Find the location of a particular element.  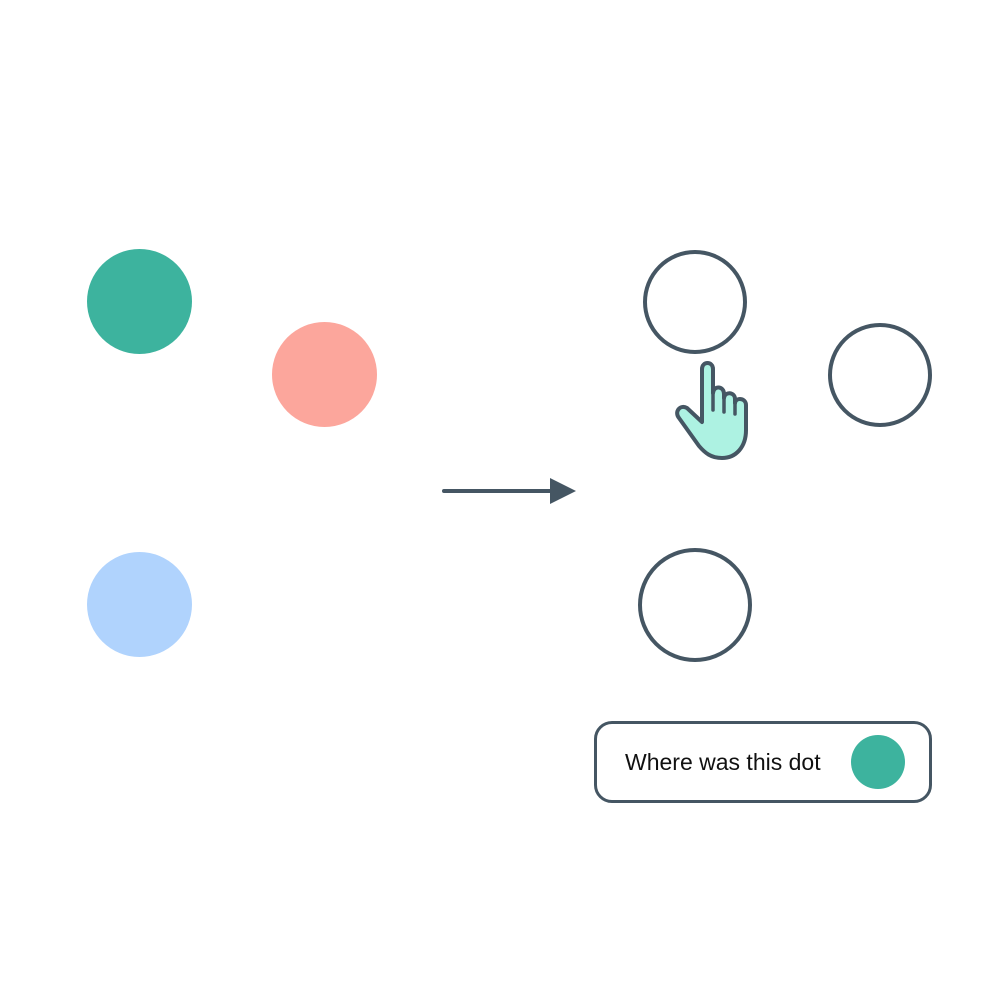

prompt-text: Where was this dot is located at coordinates (723, 761).